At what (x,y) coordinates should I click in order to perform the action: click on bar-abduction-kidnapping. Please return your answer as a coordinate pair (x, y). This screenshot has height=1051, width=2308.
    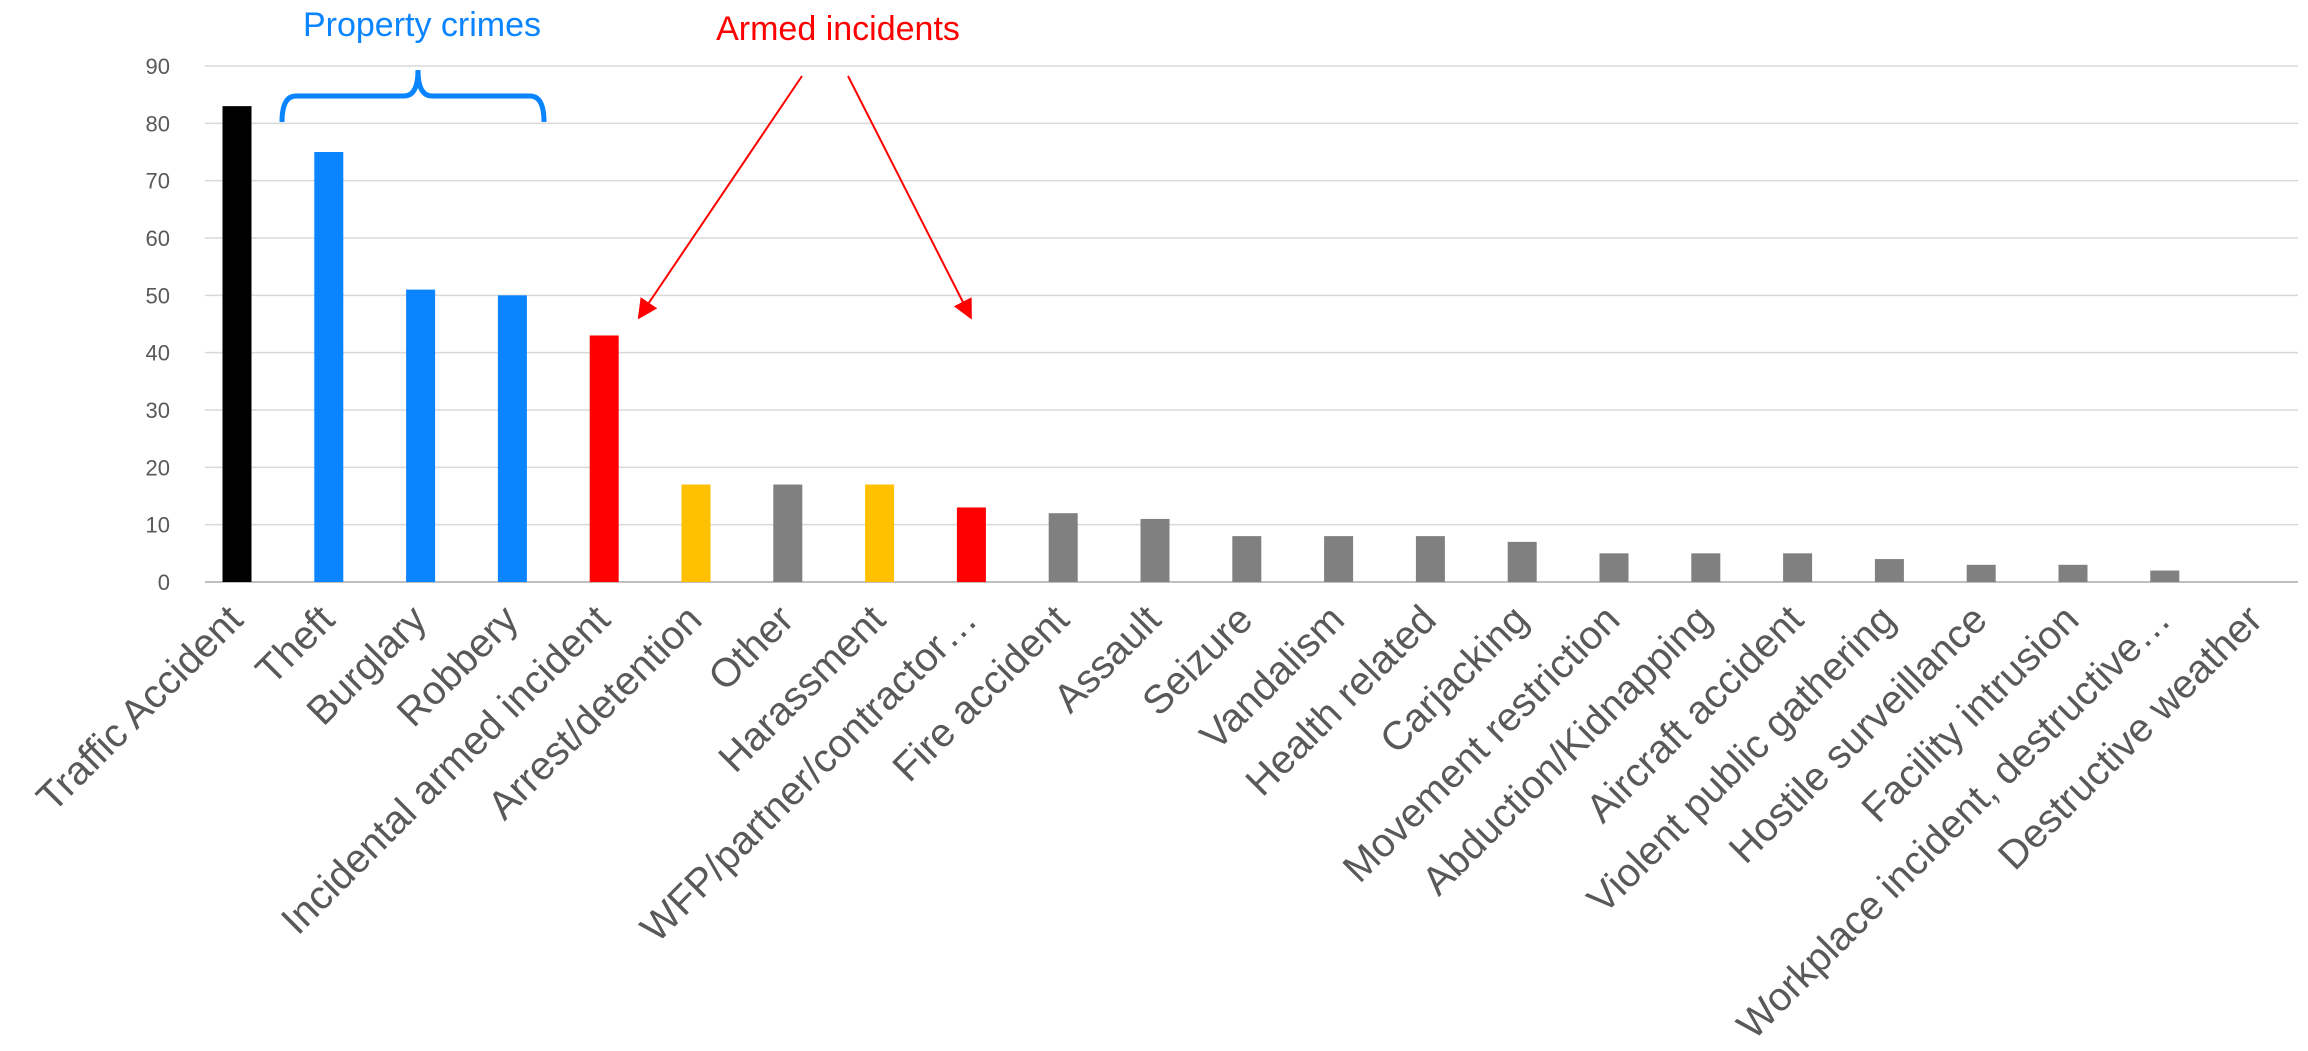
    Looking at the image, I should click on (1706, 567).